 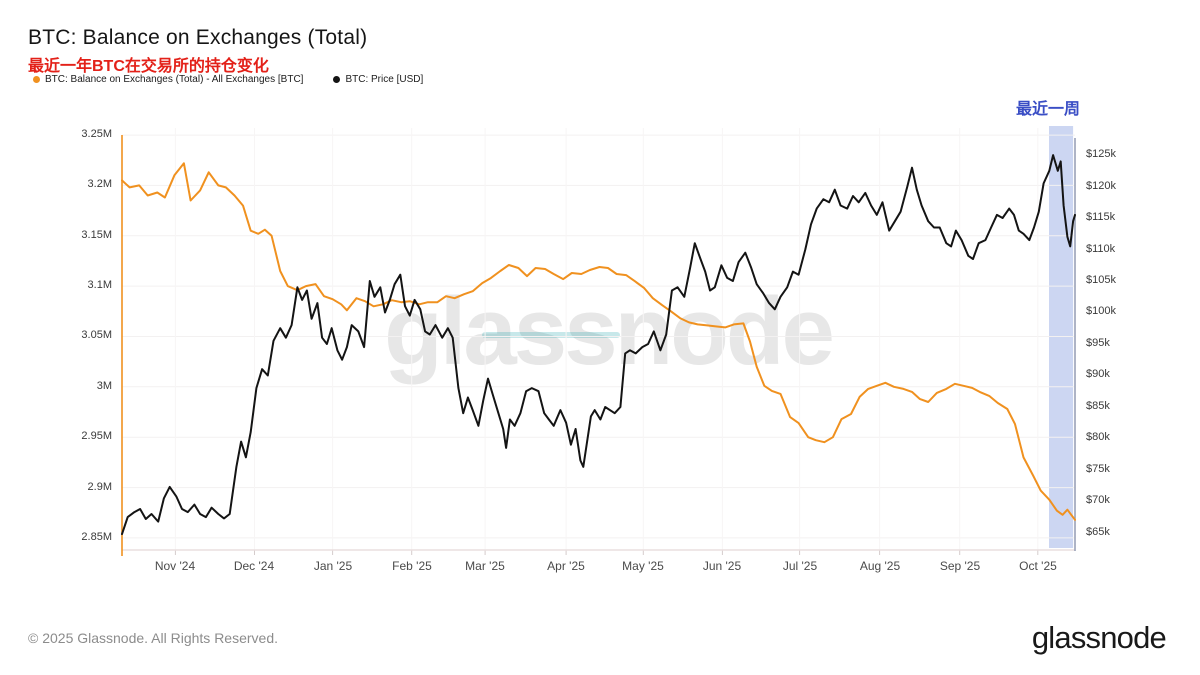 What do you see at coordinates (1099, 637) in the screenshot?
I see `glassnode-logo: glassnode` at bounding box center [1099, 637].